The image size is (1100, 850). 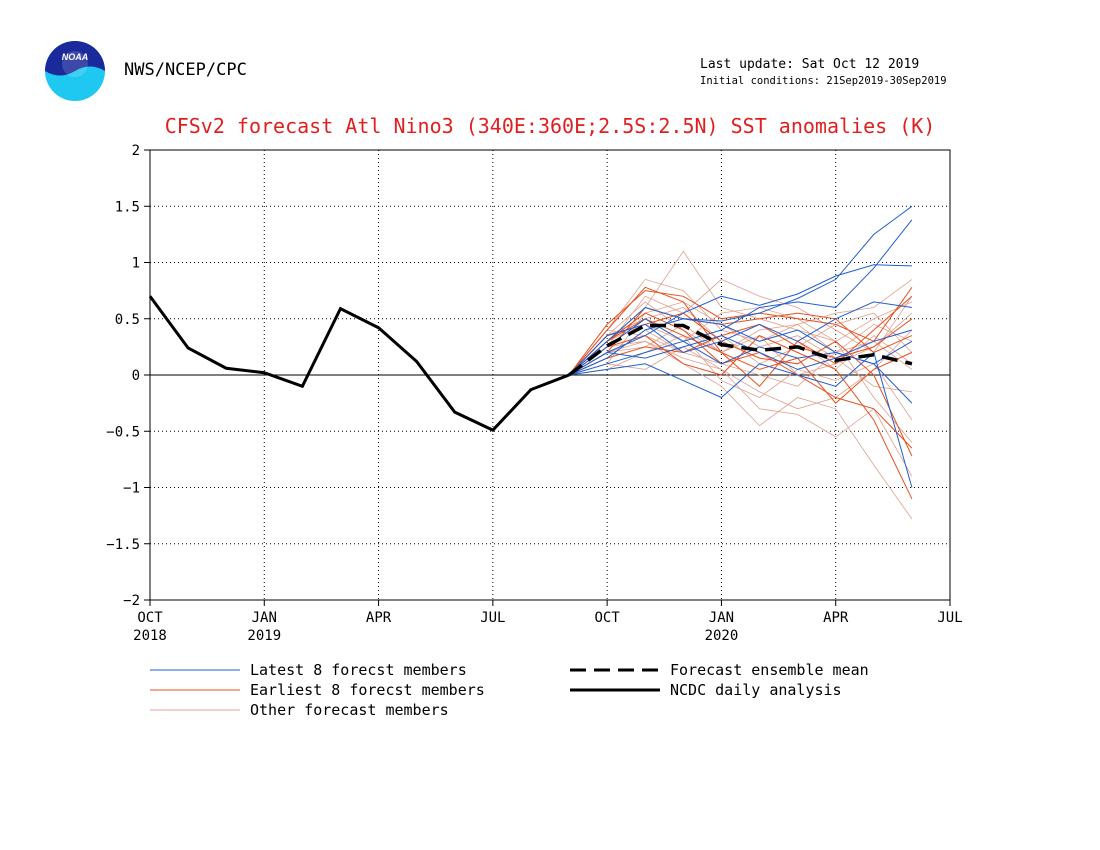 What do you see at coordinates (810, 64) in the screenshot?
I see `last-update: Last update: Sat Oct 12 2019` at bounding box center [810, 64].